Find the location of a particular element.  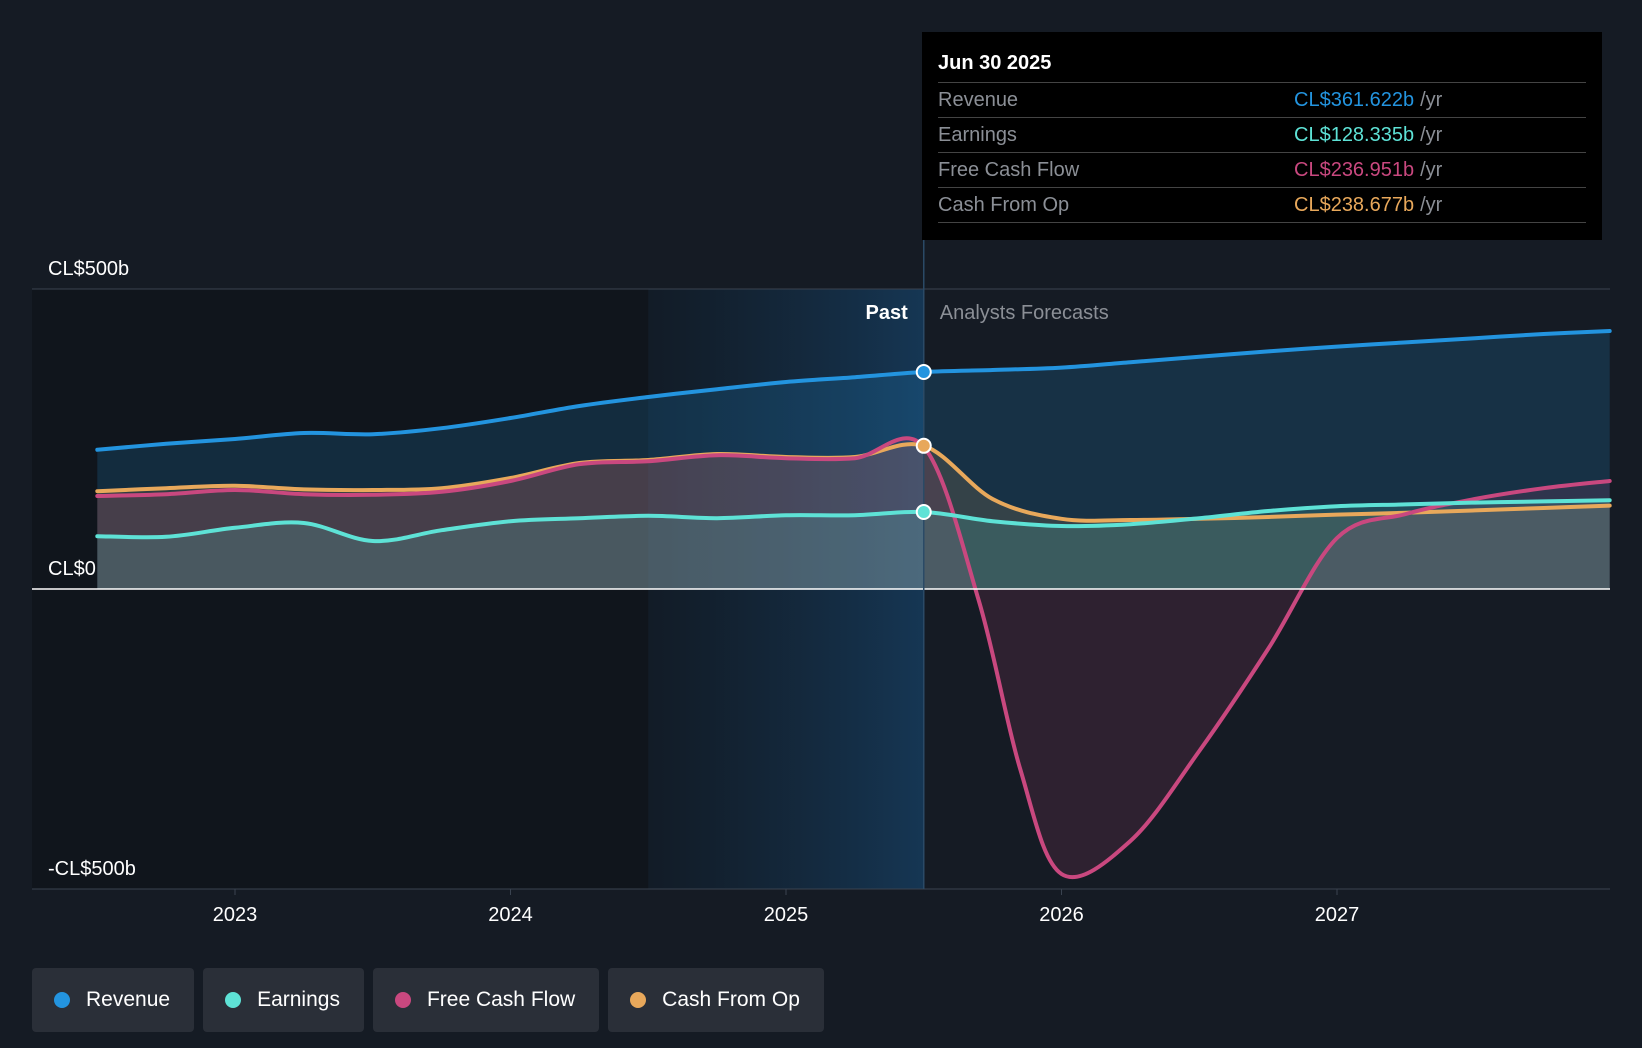

legend-label: Free Cash Flow is located at coordinates (501, 999).